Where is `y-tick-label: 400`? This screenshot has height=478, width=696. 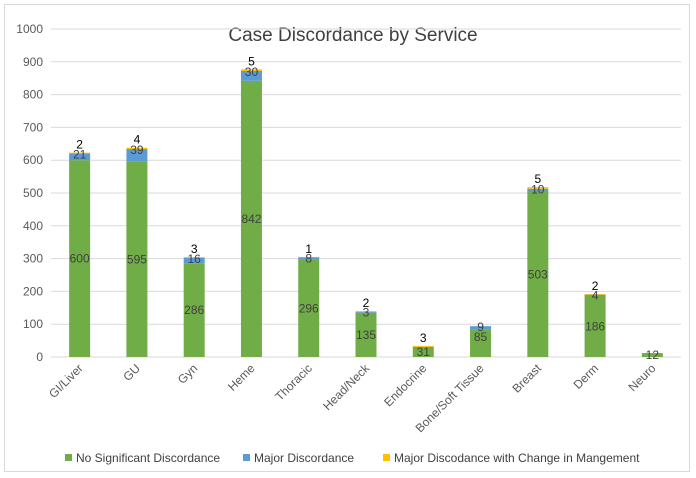 y-tick-label: 400 is located at coordinates (33, 226).